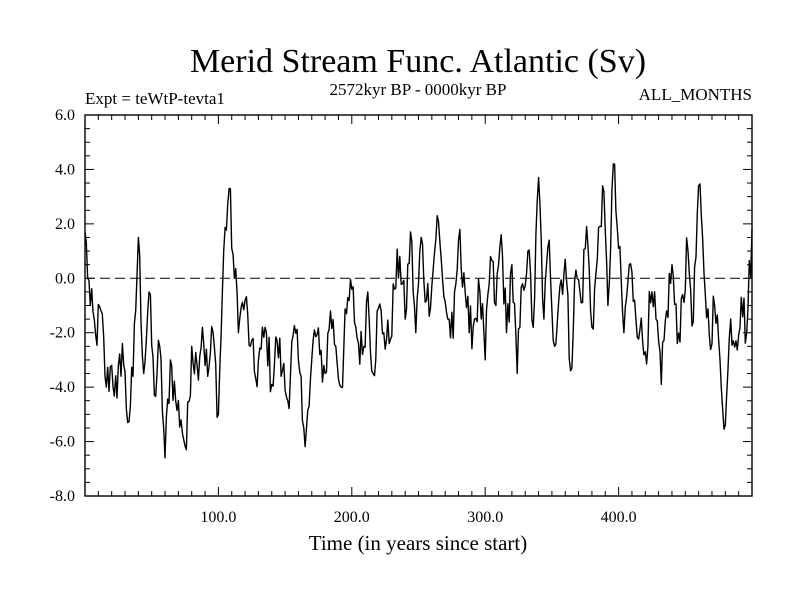 This screenshot has width=800, height=600. What do you see at coordinates (62, 442) in the screenshot?
I see `y-tick-label: -6.0` at bounding box center [62, 442].